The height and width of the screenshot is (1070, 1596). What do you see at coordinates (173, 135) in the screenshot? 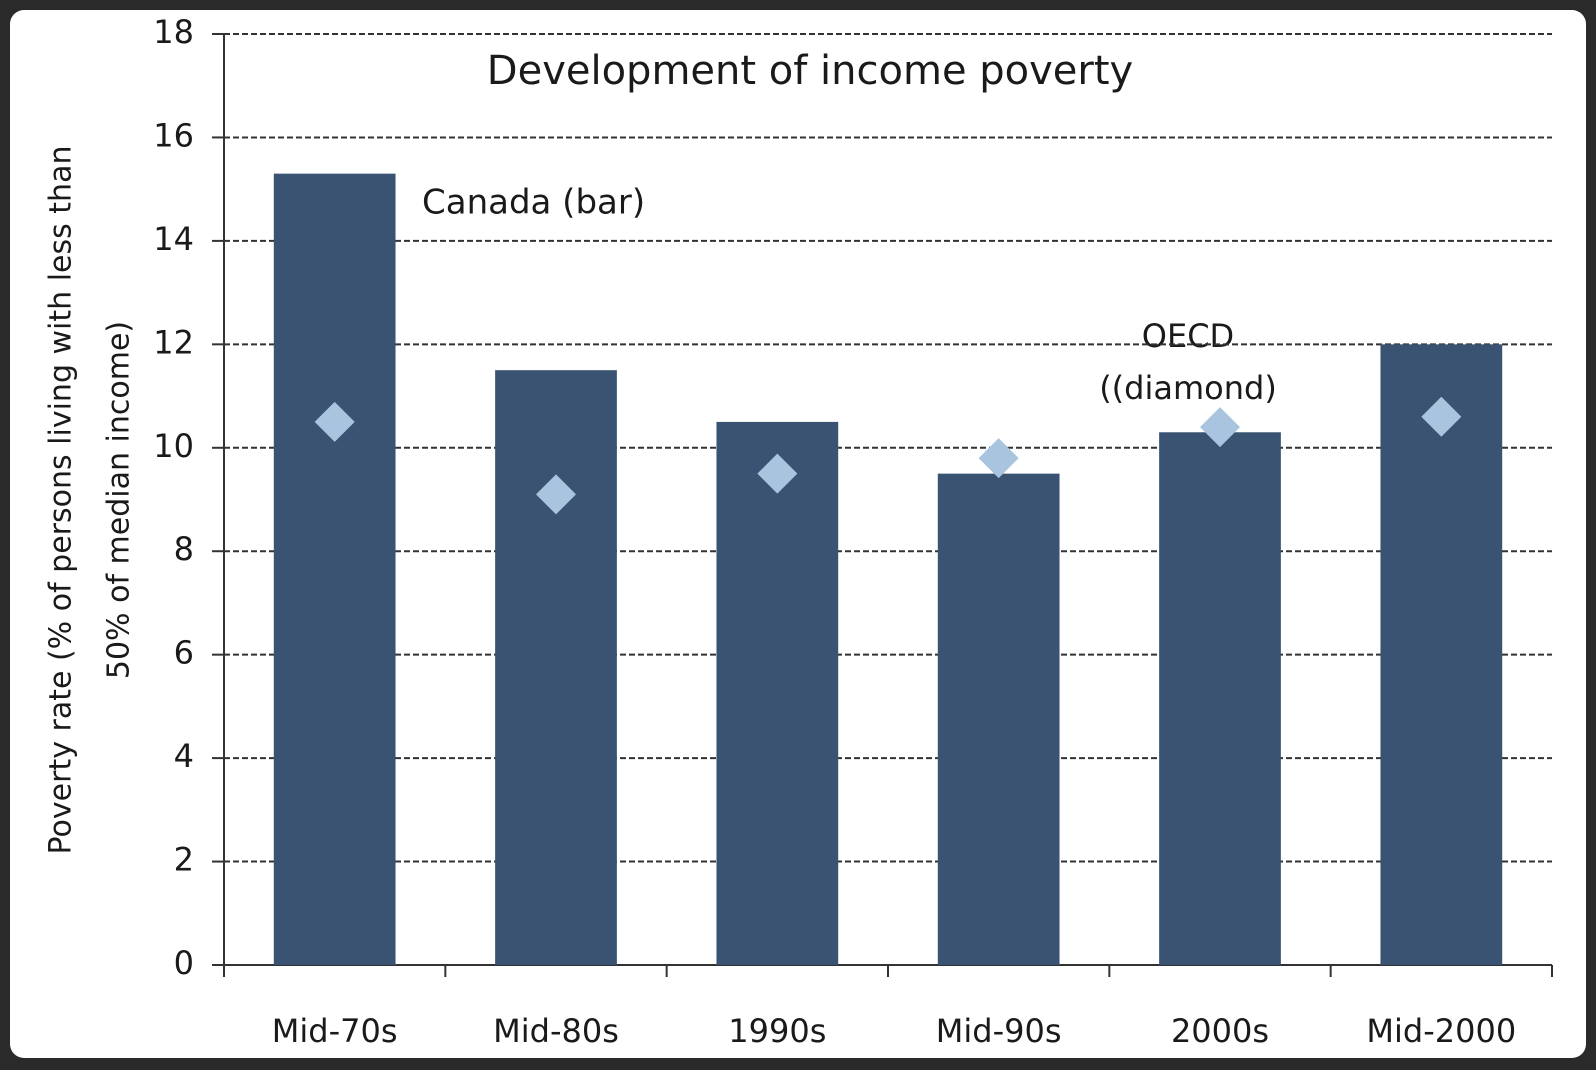
I see `y-tick-label: 16` at bounding box center [173, 135].